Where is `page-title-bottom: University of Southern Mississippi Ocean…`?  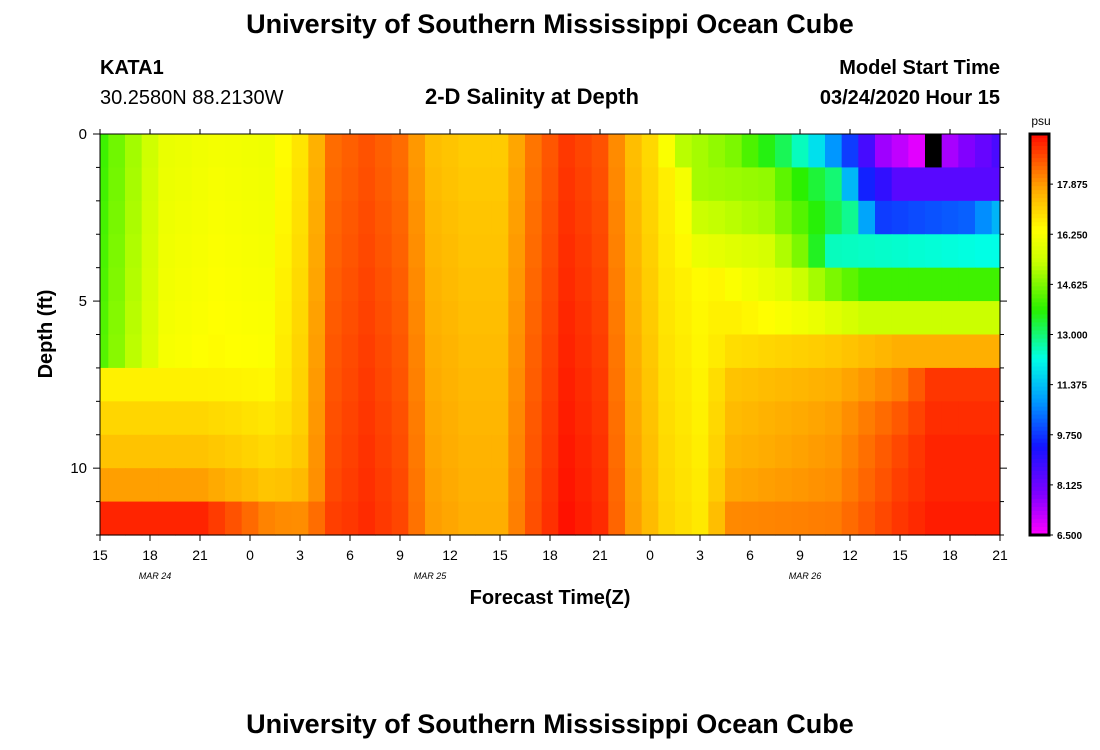
page-title-bottom: University of Southern Mississippi Ocean… is located at coordinates (550, 724).